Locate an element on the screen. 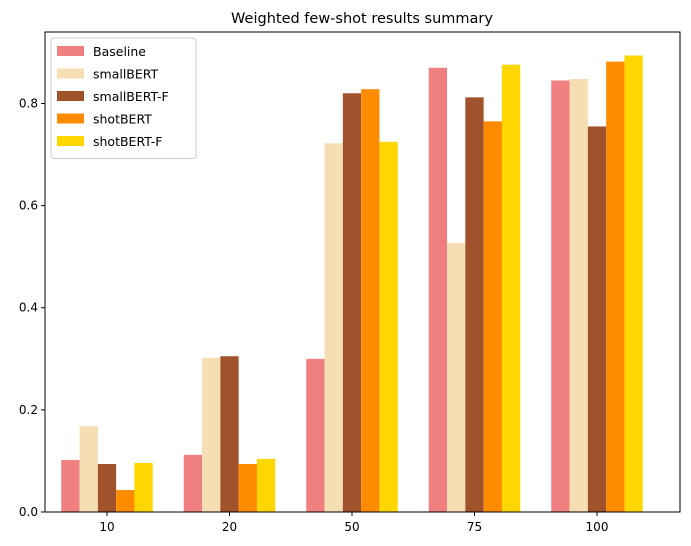 This screenshot has height=546, width=691. x-axis: 10 20 50 75 100 is located at coordinates (353, 523).